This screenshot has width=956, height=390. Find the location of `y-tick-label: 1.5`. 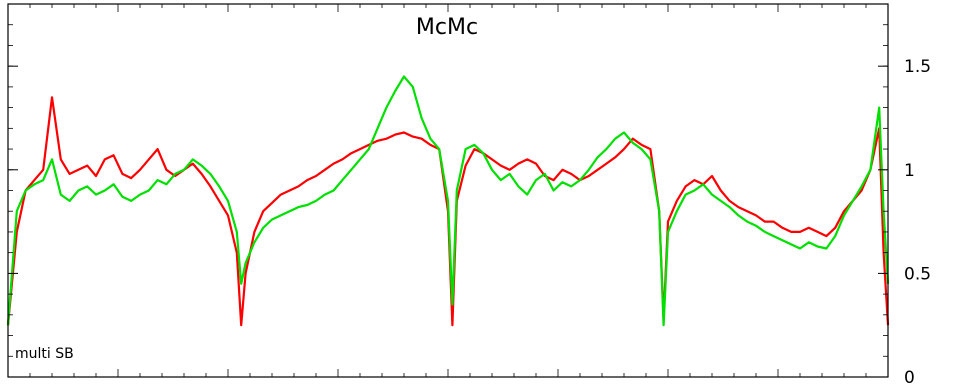

y-tick-label: 1.5 is located at coordinates (917, 67).